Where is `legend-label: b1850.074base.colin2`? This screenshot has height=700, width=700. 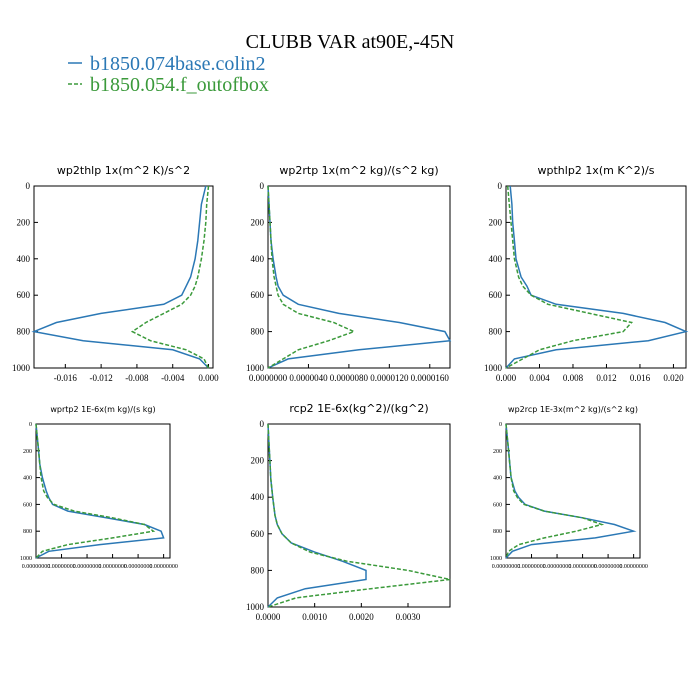 legend-label: b1850.074base.colin2 is located at coordinates (178, 64).